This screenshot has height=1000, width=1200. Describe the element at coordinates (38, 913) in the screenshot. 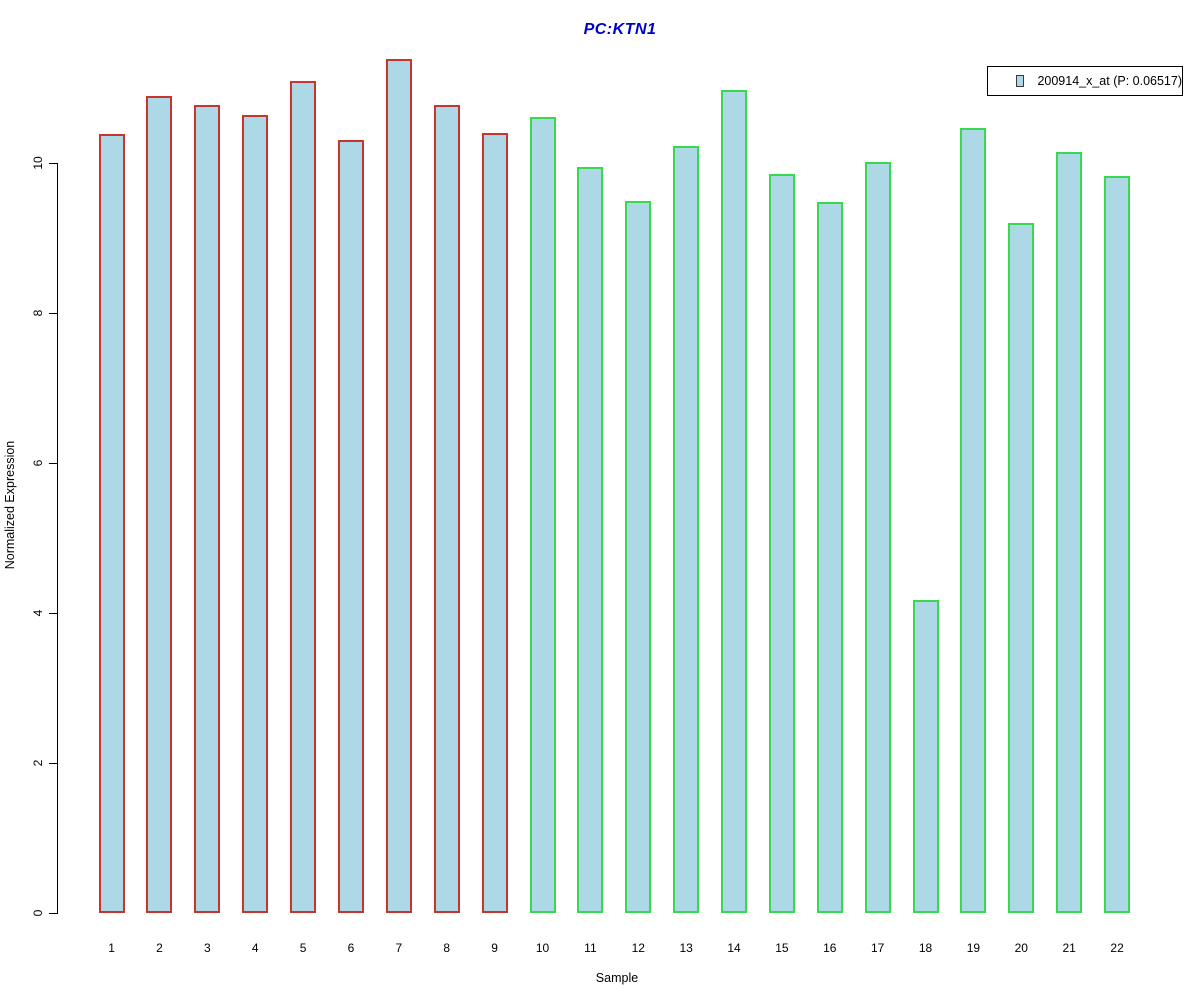

I see `y-tick-label: 0` at that location.